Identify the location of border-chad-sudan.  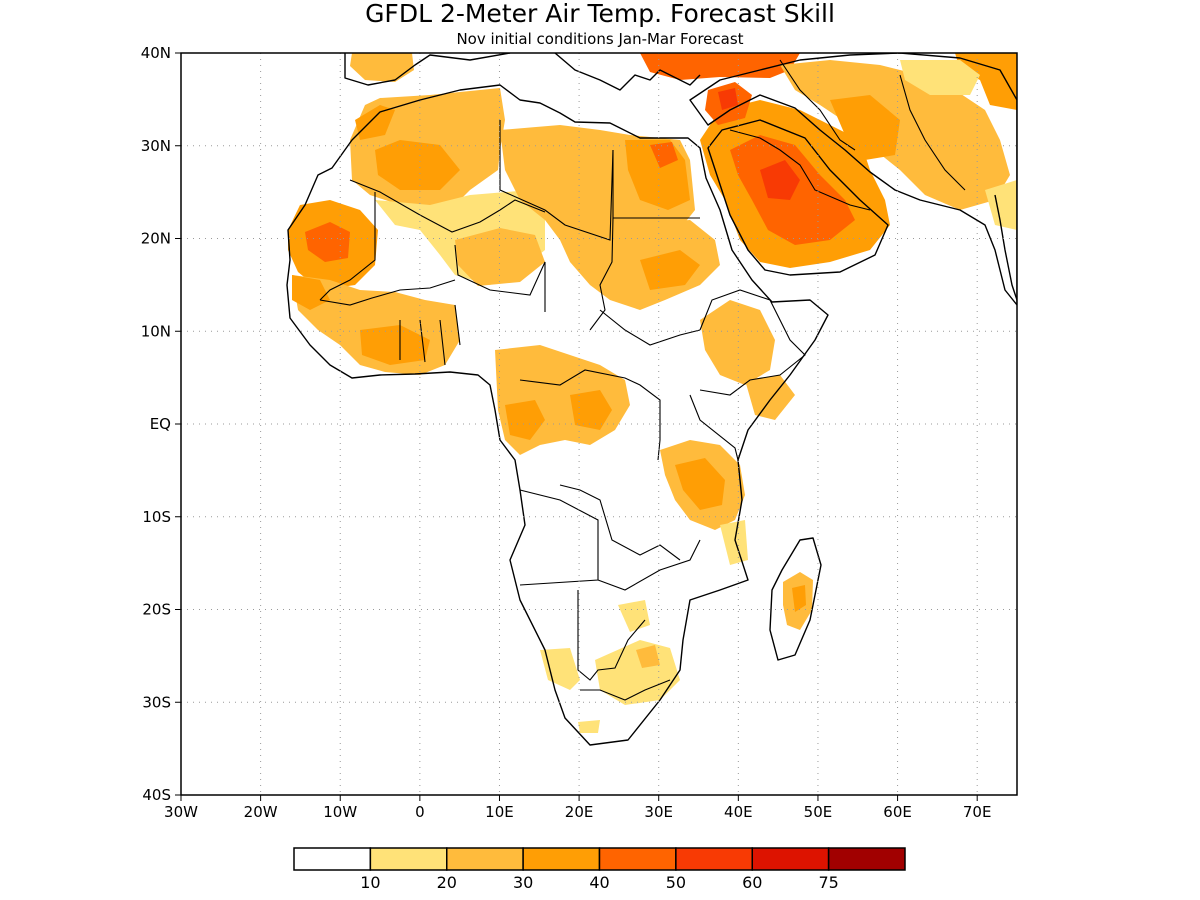
(601, 274).